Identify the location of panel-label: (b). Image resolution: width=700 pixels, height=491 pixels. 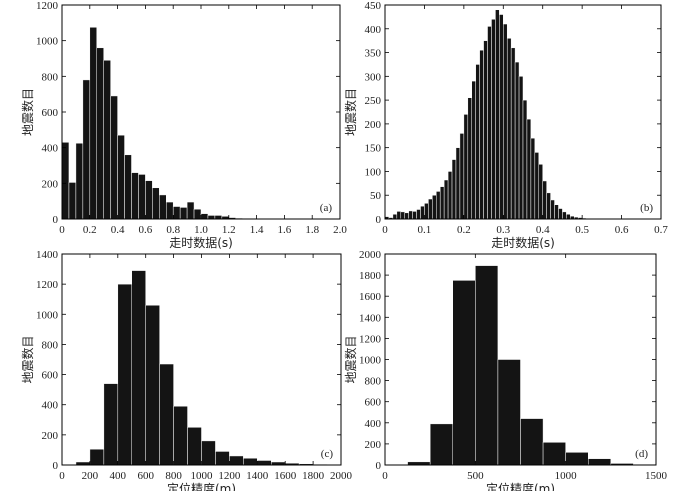
(646, 208).